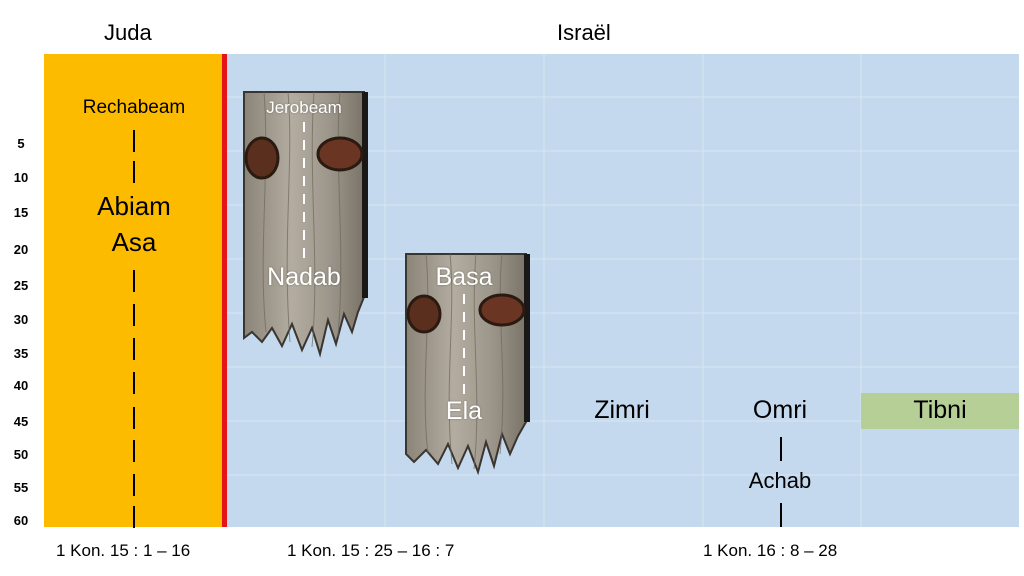 This screenshot has width=1024, height=576. I want to click on king-ela: Ela, so click(464, 411).